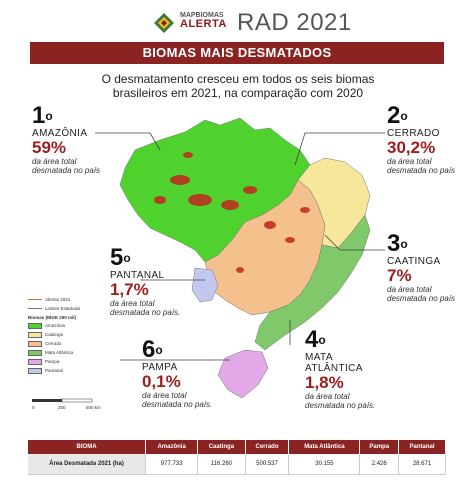 The height and width of the screenshot is (490, 474). I want to click on legend-item: Amazônia, so click(54, 325).